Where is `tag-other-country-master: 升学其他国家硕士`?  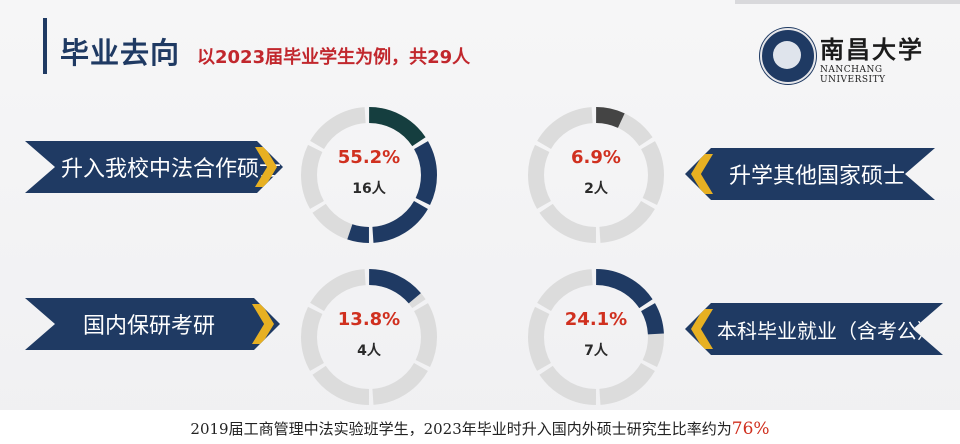 tag-other-country-master: 升学其他国家硕士 is located at coordinates (810, 174).